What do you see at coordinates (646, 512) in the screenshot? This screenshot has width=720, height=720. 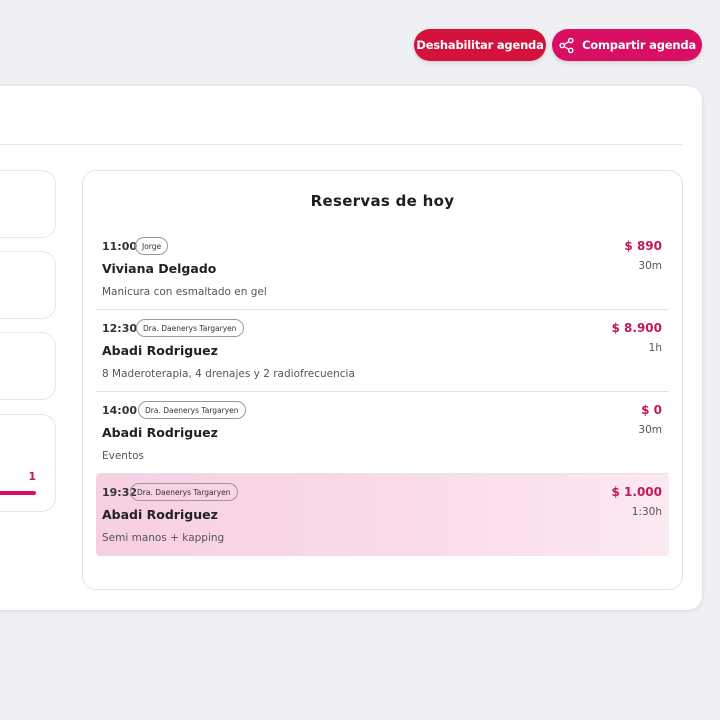 I see `reservation-duration: 1:30h` at bounding box center [646, 512].